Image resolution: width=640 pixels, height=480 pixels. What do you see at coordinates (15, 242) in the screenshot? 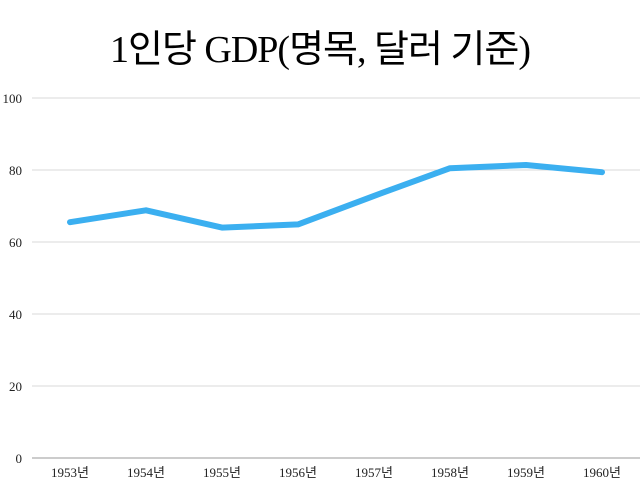
I see `y-tick-label: 60` at bounding box center [15, 242].